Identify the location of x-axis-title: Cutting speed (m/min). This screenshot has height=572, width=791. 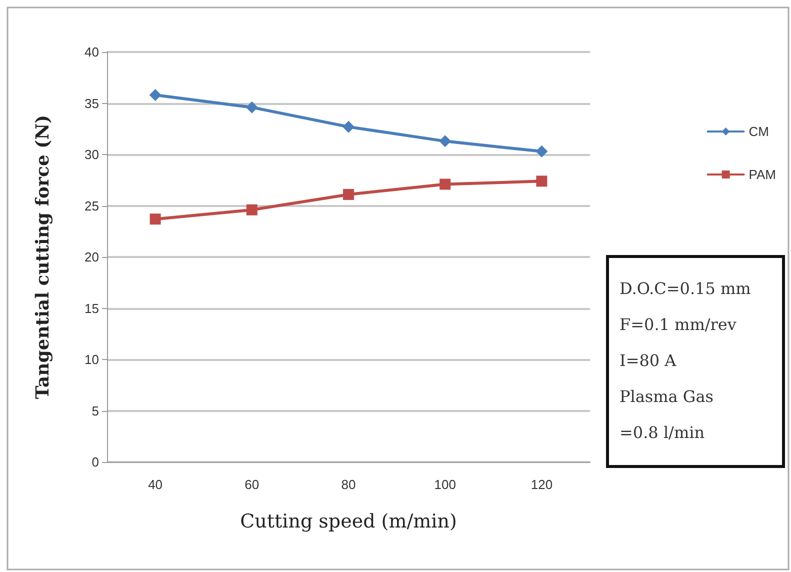
(348, 521).